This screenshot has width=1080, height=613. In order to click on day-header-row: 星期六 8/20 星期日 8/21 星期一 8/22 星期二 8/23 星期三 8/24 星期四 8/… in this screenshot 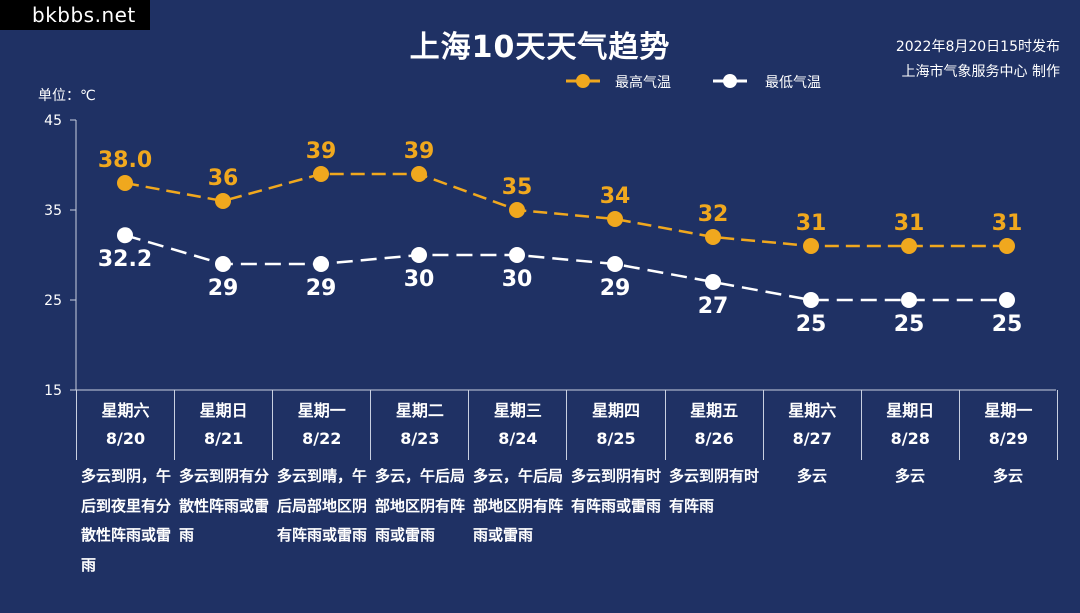, I will do `click(567, 425)`.